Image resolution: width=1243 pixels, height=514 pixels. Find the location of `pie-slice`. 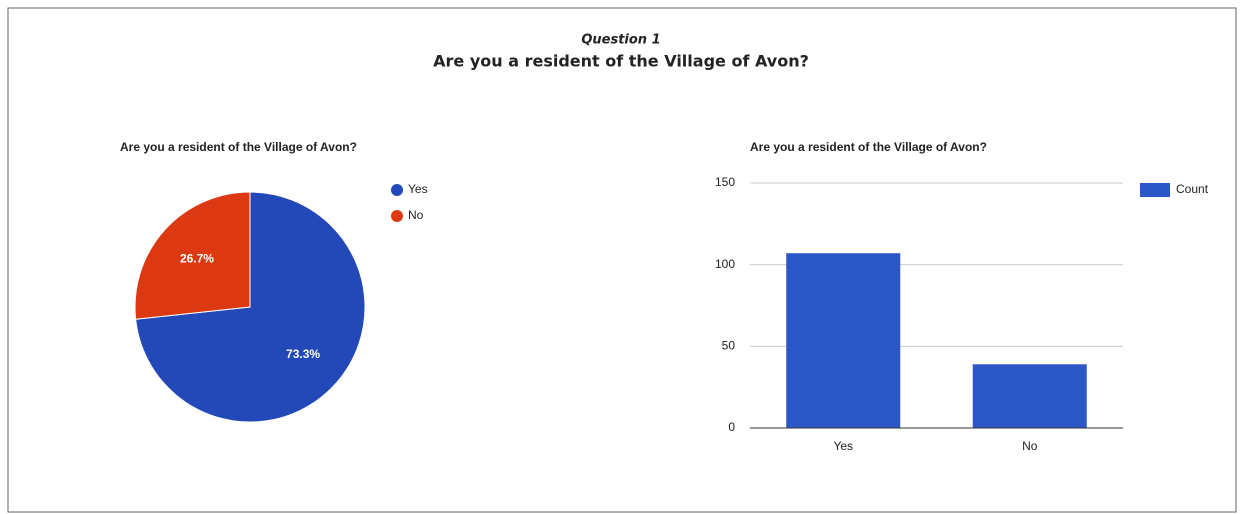

pie-slice is located at coordinates (192, 255).